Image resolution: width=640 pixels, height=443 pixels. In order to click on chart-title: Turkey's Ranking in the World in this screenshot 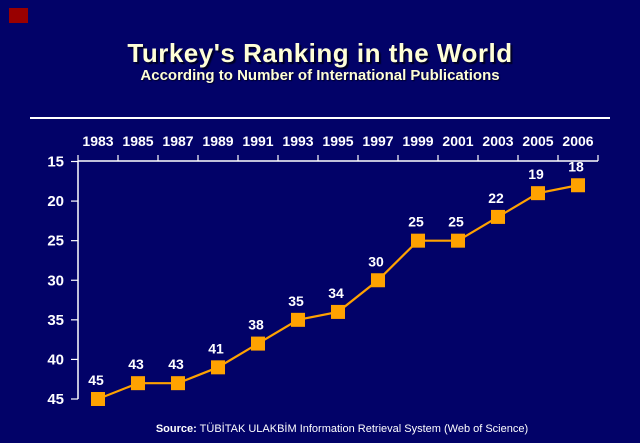, I will do `click(320, 53)`.